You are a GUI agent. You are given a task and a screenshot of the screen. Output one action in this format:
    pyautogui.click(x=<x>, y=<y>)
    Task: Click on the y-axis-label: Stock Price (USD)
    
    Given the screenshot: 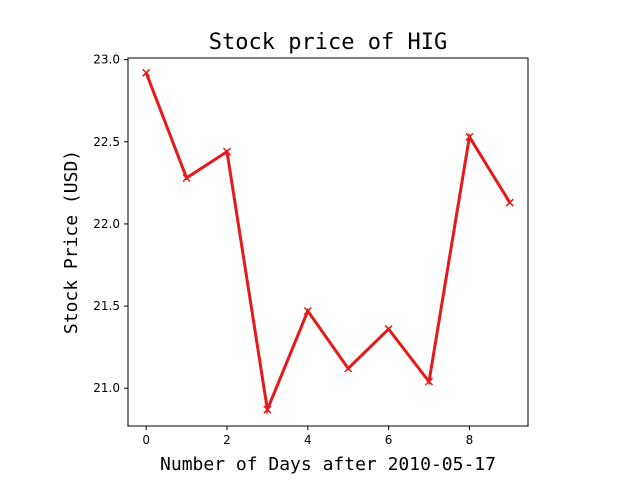 What is the action you would take?
    pyautogui.click(x=71, y=242)
    